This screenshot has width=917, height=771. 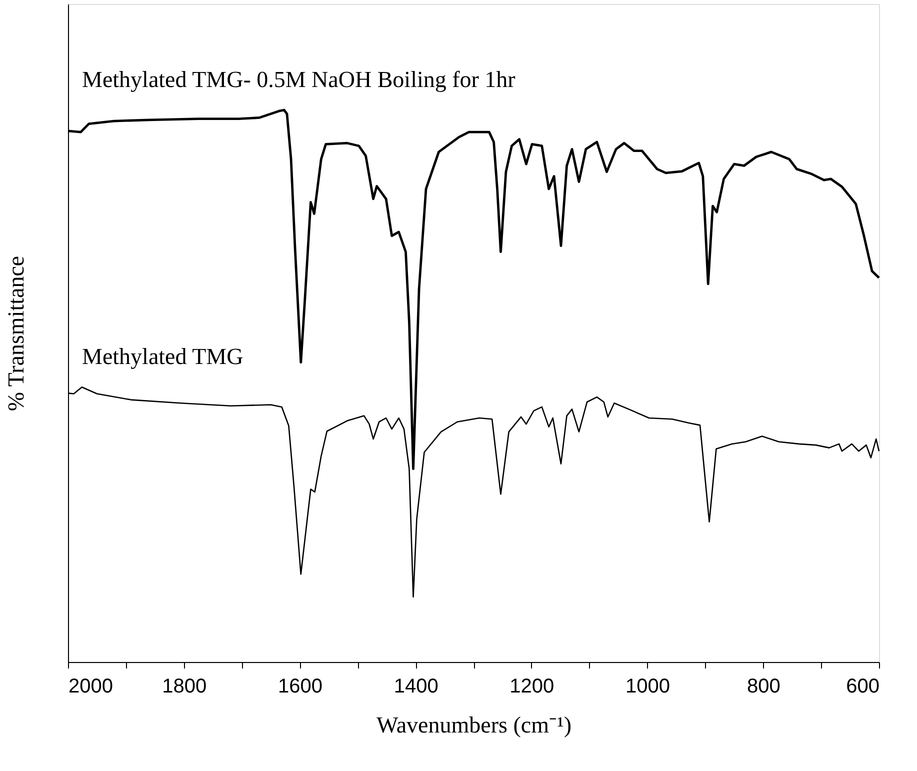 I want to click on x-tick-label: 1200, so click(x=532, y=687).